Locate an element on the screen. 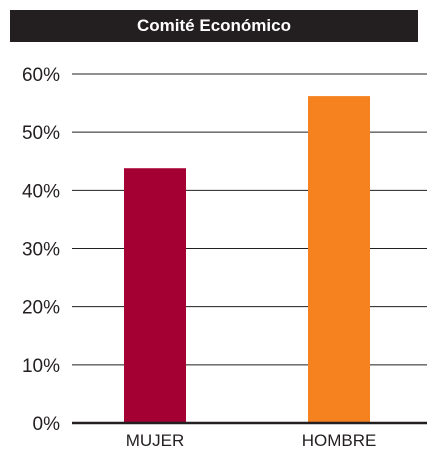  y-axis-tick-labels: 0% 10% 20% 30% 40% 50% 60% is located at coordinates (41, 250).